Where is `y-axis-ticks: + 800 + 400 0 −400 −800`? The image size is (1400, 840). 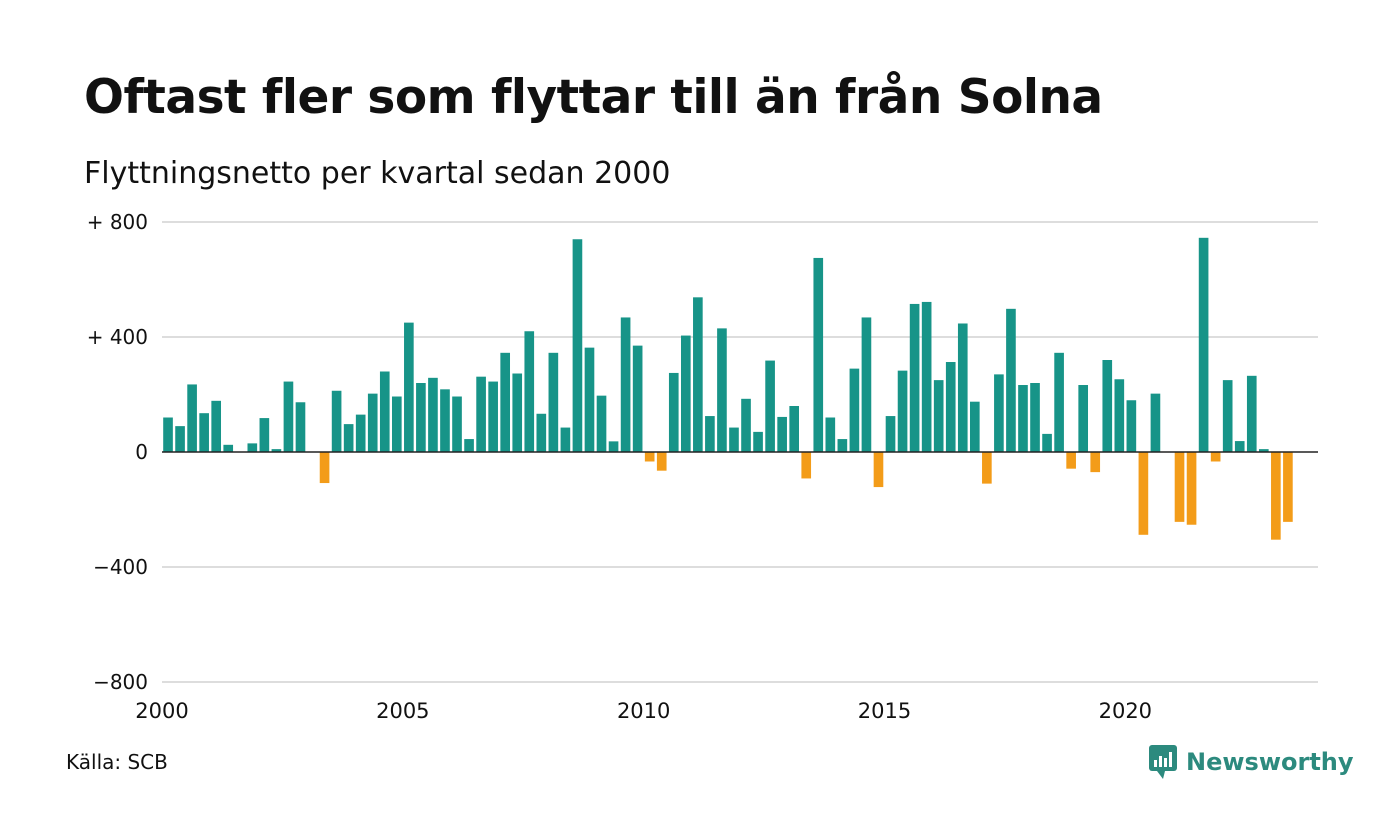
y-axis-ticks: + 800 + 400 0 −400 −800 is located at coordinates (117, 452).